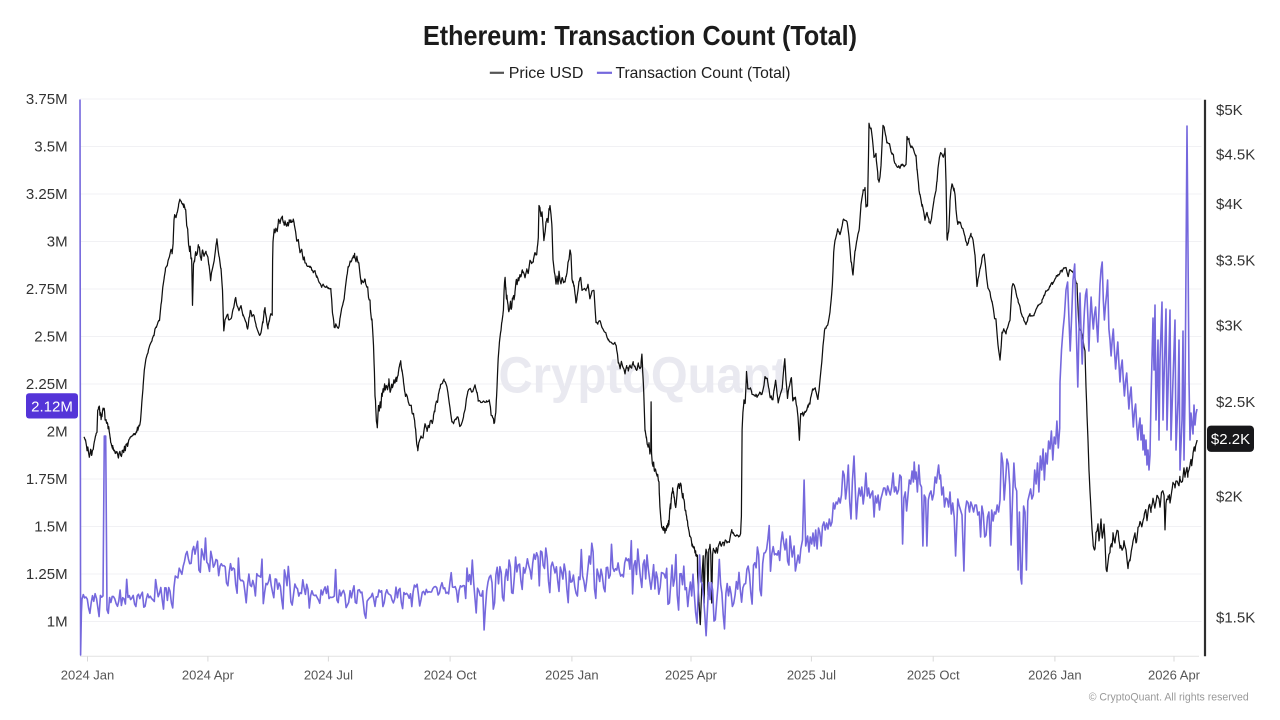  Describe the element at coordinates (50, 527) in the screenshot. I see `svg-text: 1.5M` at that location.